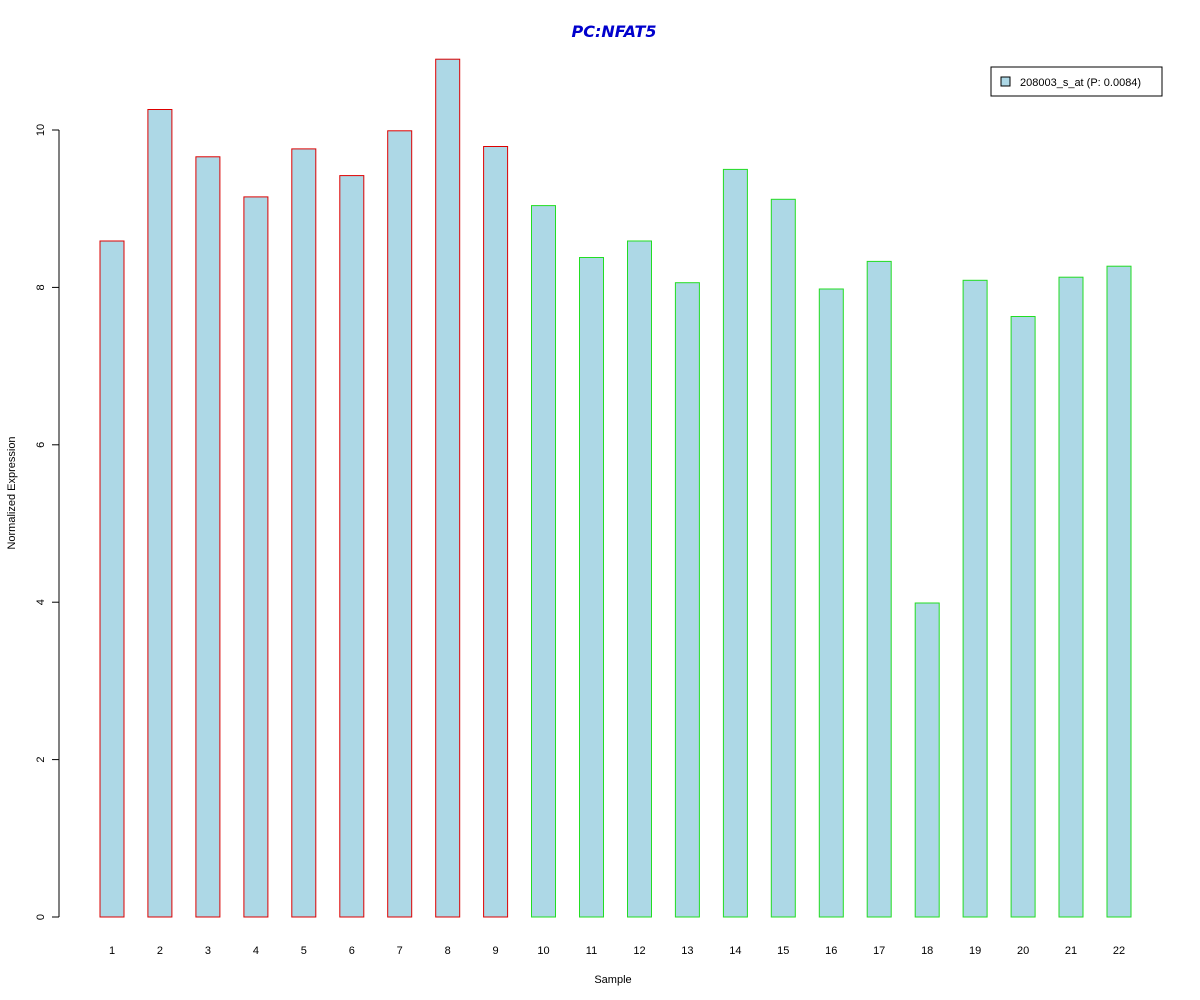 This screenshot has height=1000, width=1200. What do you see at coordinates (41, 760) in the screenshot?
I see `y-tick-label: 2` at bounding box center [41, 760].